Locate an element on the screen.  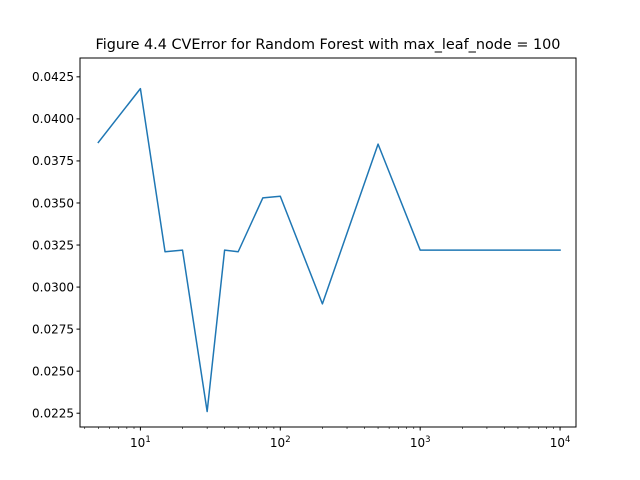
y-tick-label: 0.0425 is located at coordinates (53, 77).